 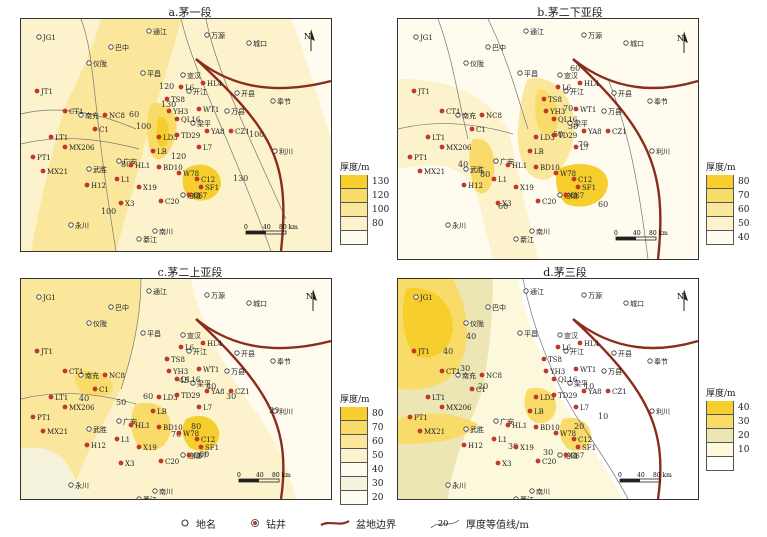 I want to click on well-label: W78, so click(x=191, y=174).